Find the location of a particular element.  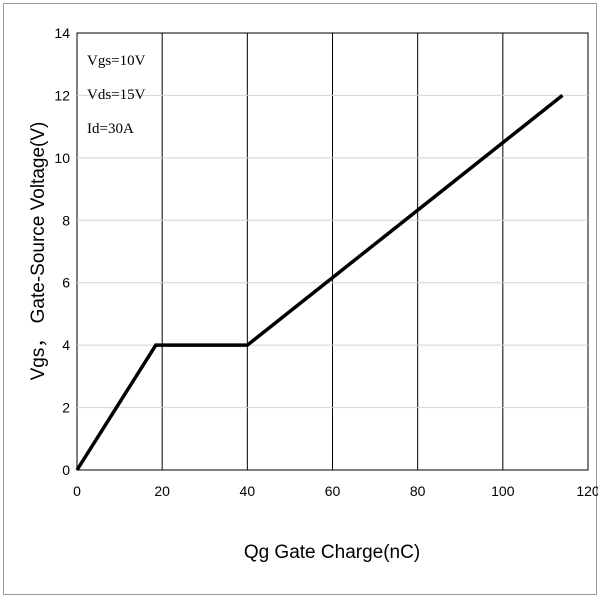

annotation-text: Vds=15V is located at coordinates (116, 95).